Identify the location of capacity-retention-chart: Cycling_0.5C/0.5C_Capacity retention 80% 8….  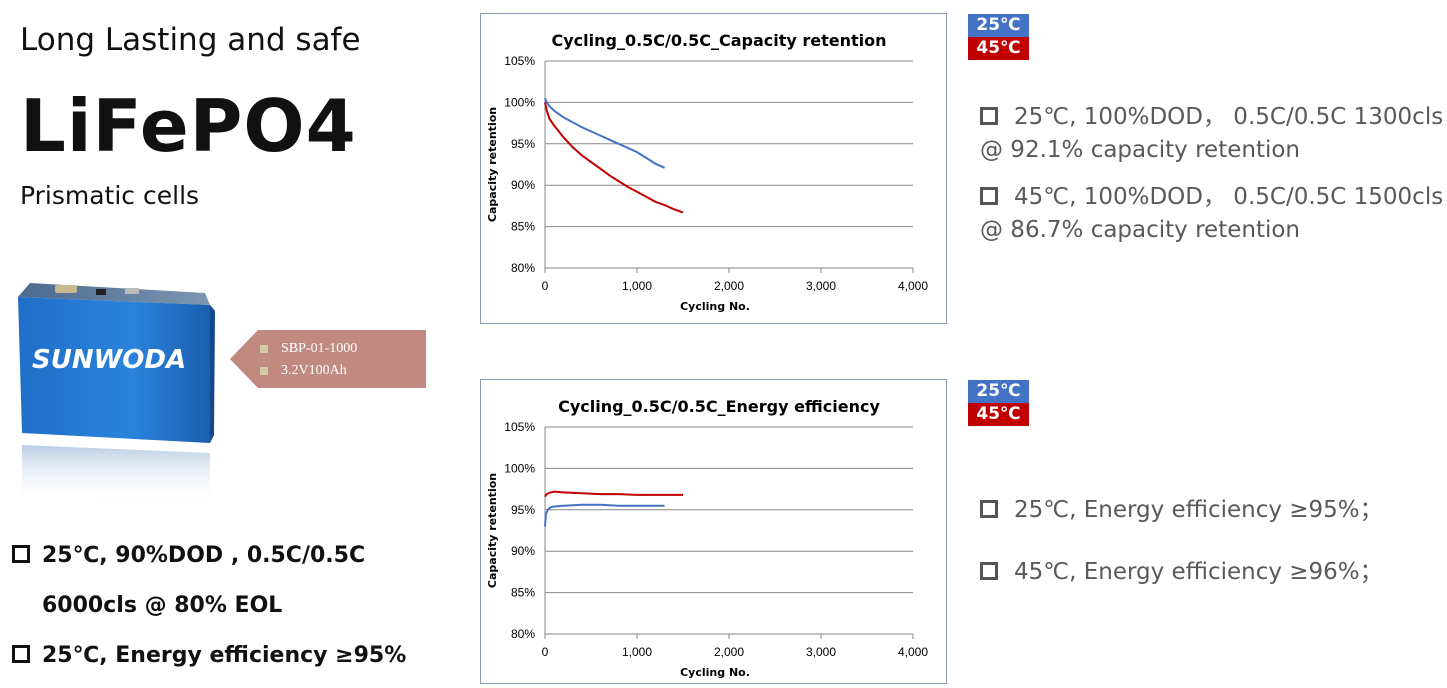
(713, 168).